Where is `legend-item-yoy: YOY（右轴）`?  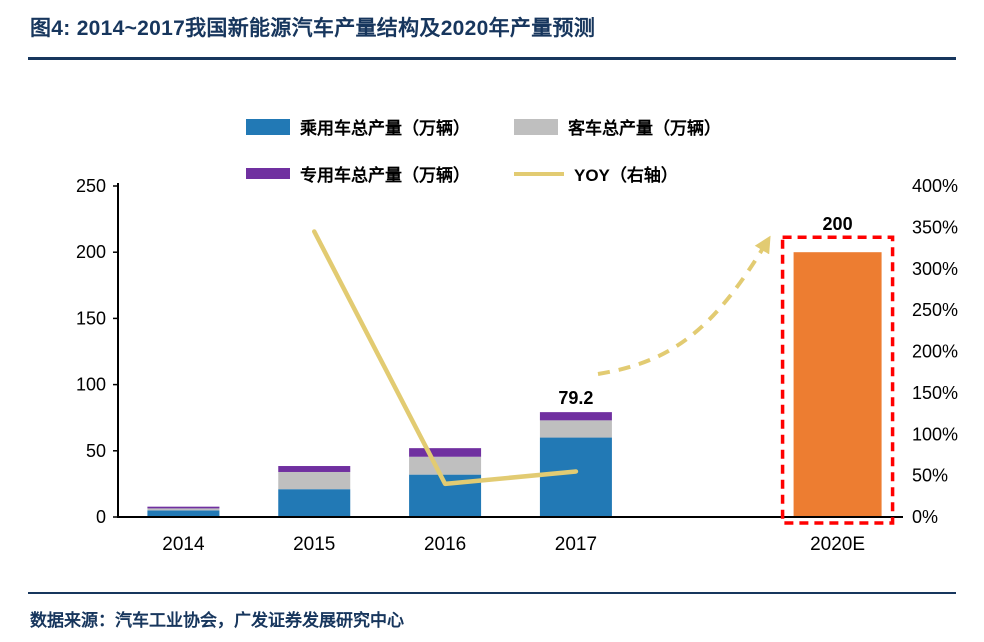
legend-item-yoy: YOY（右轴） is located at coordinates (617, 173).